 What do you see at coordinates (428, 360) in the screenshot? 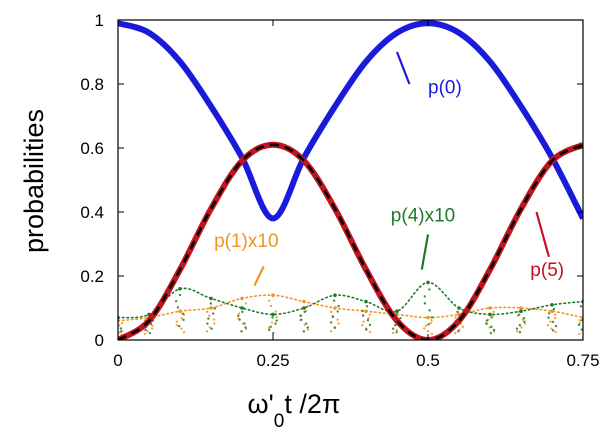
I see `x-tick-label: 0.5` at bounding box center [428, 360].